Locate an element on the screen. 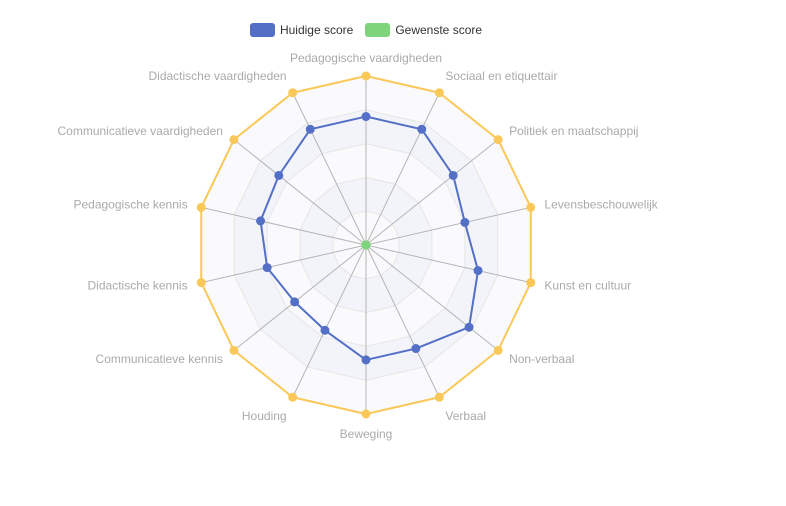 The image size is (786, 506). legend-label-huidige-score: Huidige score is located at coordinates (316, 30).